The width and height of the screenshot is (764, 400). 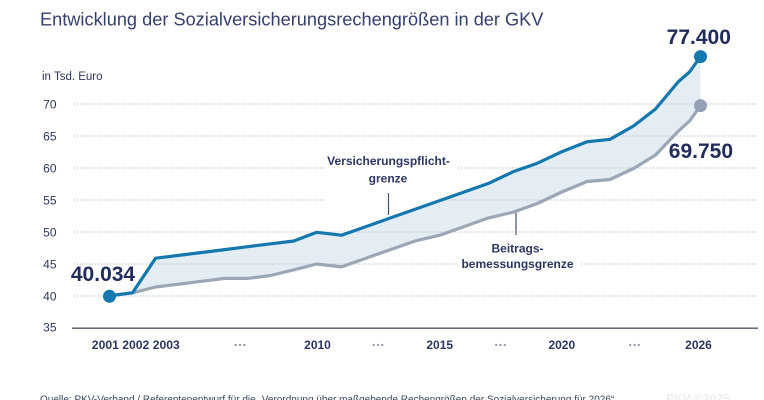 What do you see at coordinates (698, 396) in the screenshot?
I see `svg-text: PKV ©2025` at bounding box center [698, 396].